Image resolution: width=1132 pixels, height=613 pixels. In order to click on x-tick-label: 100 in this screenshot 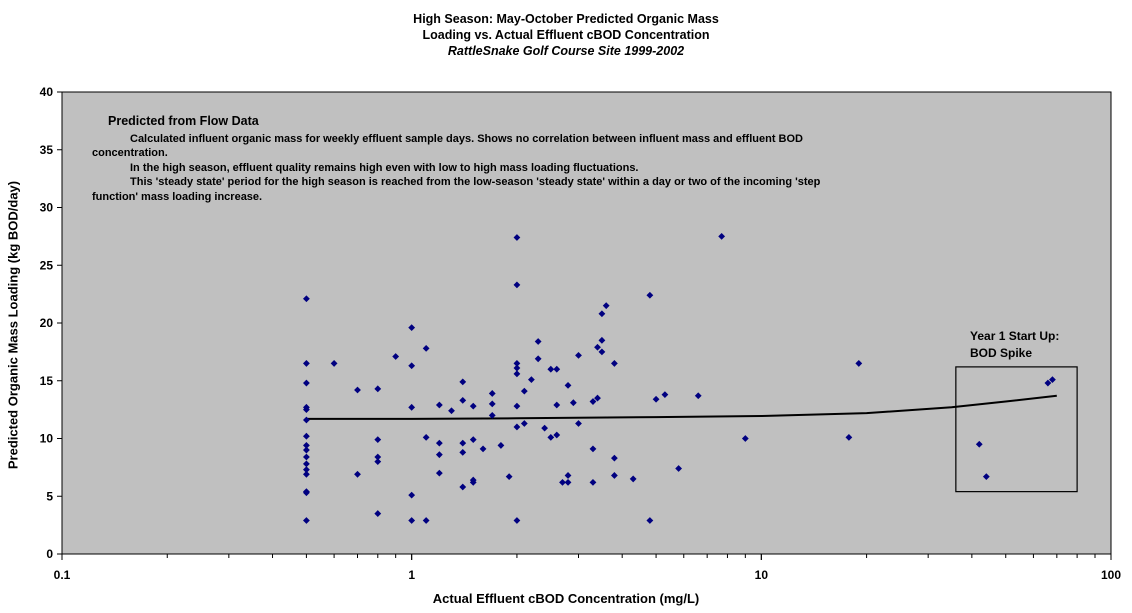, I will do `click(1111, 575)`.